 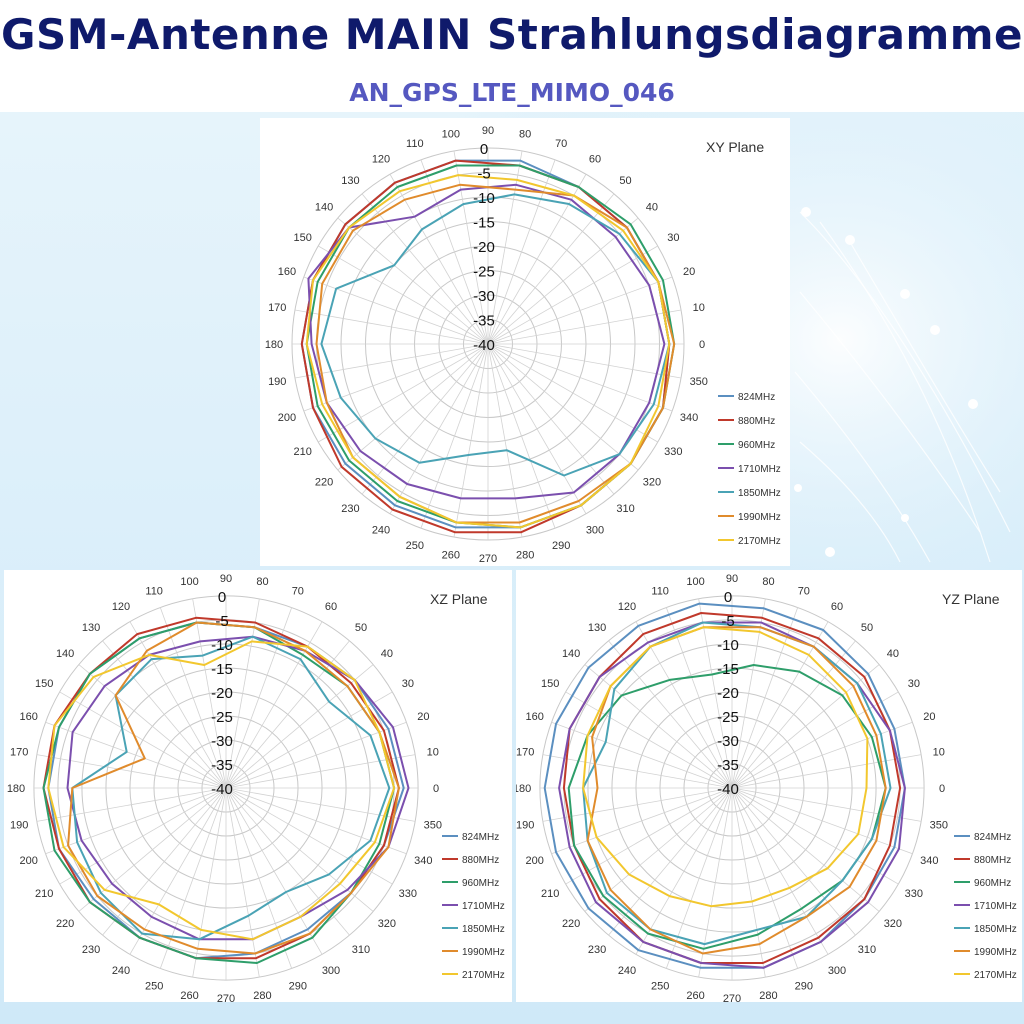 I want to click on angle-tick-label: 290, so click(x=804, y=986).